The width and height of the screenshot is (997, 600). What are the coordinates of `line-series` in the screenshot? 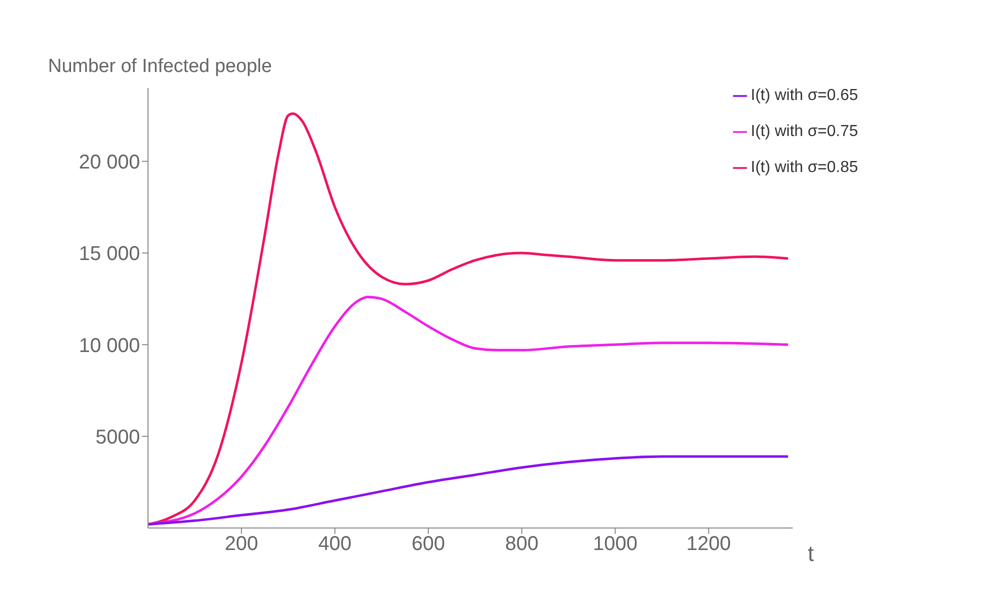 It's located at (469, 490).